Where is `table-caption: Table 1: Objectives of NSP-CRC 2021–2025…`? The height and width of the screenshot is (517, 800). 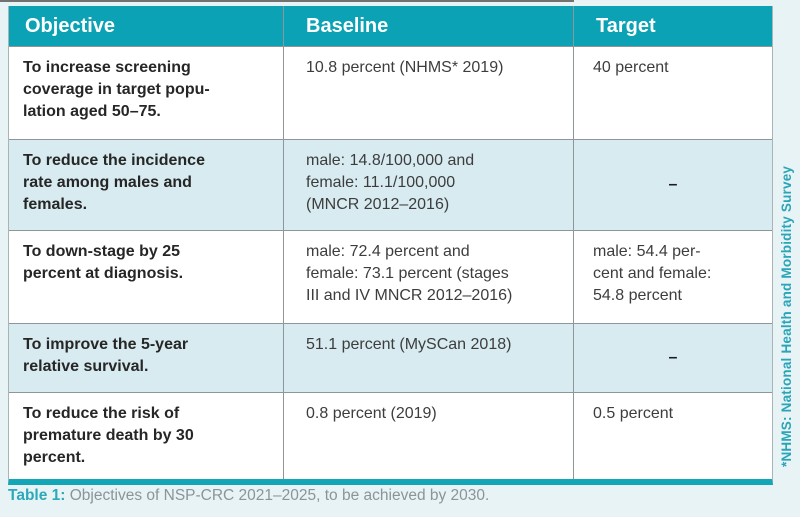
table-caption: Table 1: Objectives of NSP-CRC 2021–2025… is located at coordinates (248, 496).